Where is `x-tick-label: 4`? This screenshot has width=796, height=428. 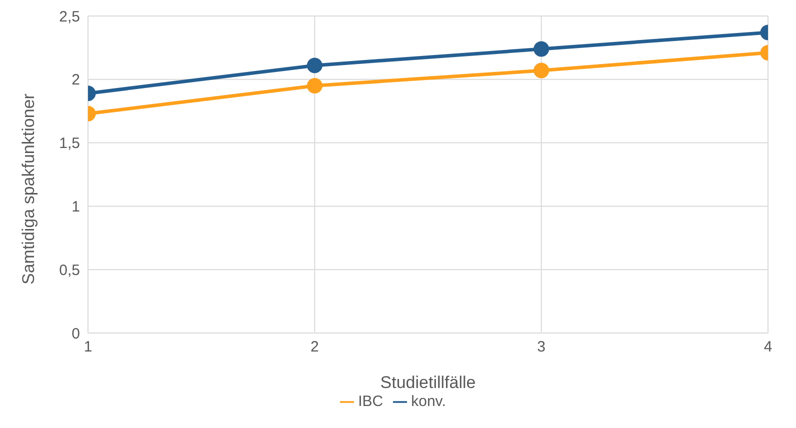
x-tick-label: 4 is located at coordinates (768, 347).